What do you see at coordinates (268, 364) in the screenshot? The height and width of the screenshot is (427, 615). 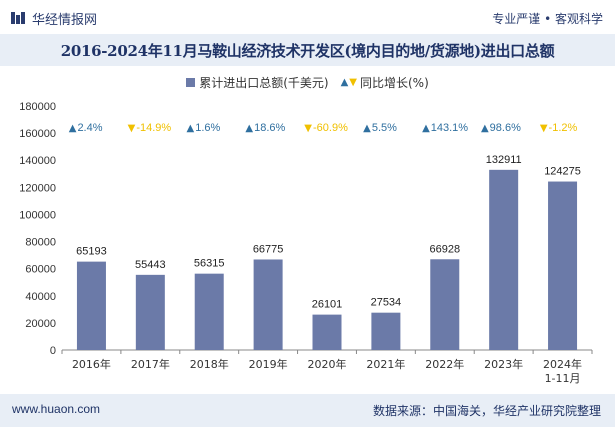 I see `x-tick-label: 2019年` at bounding box center [268, 364].